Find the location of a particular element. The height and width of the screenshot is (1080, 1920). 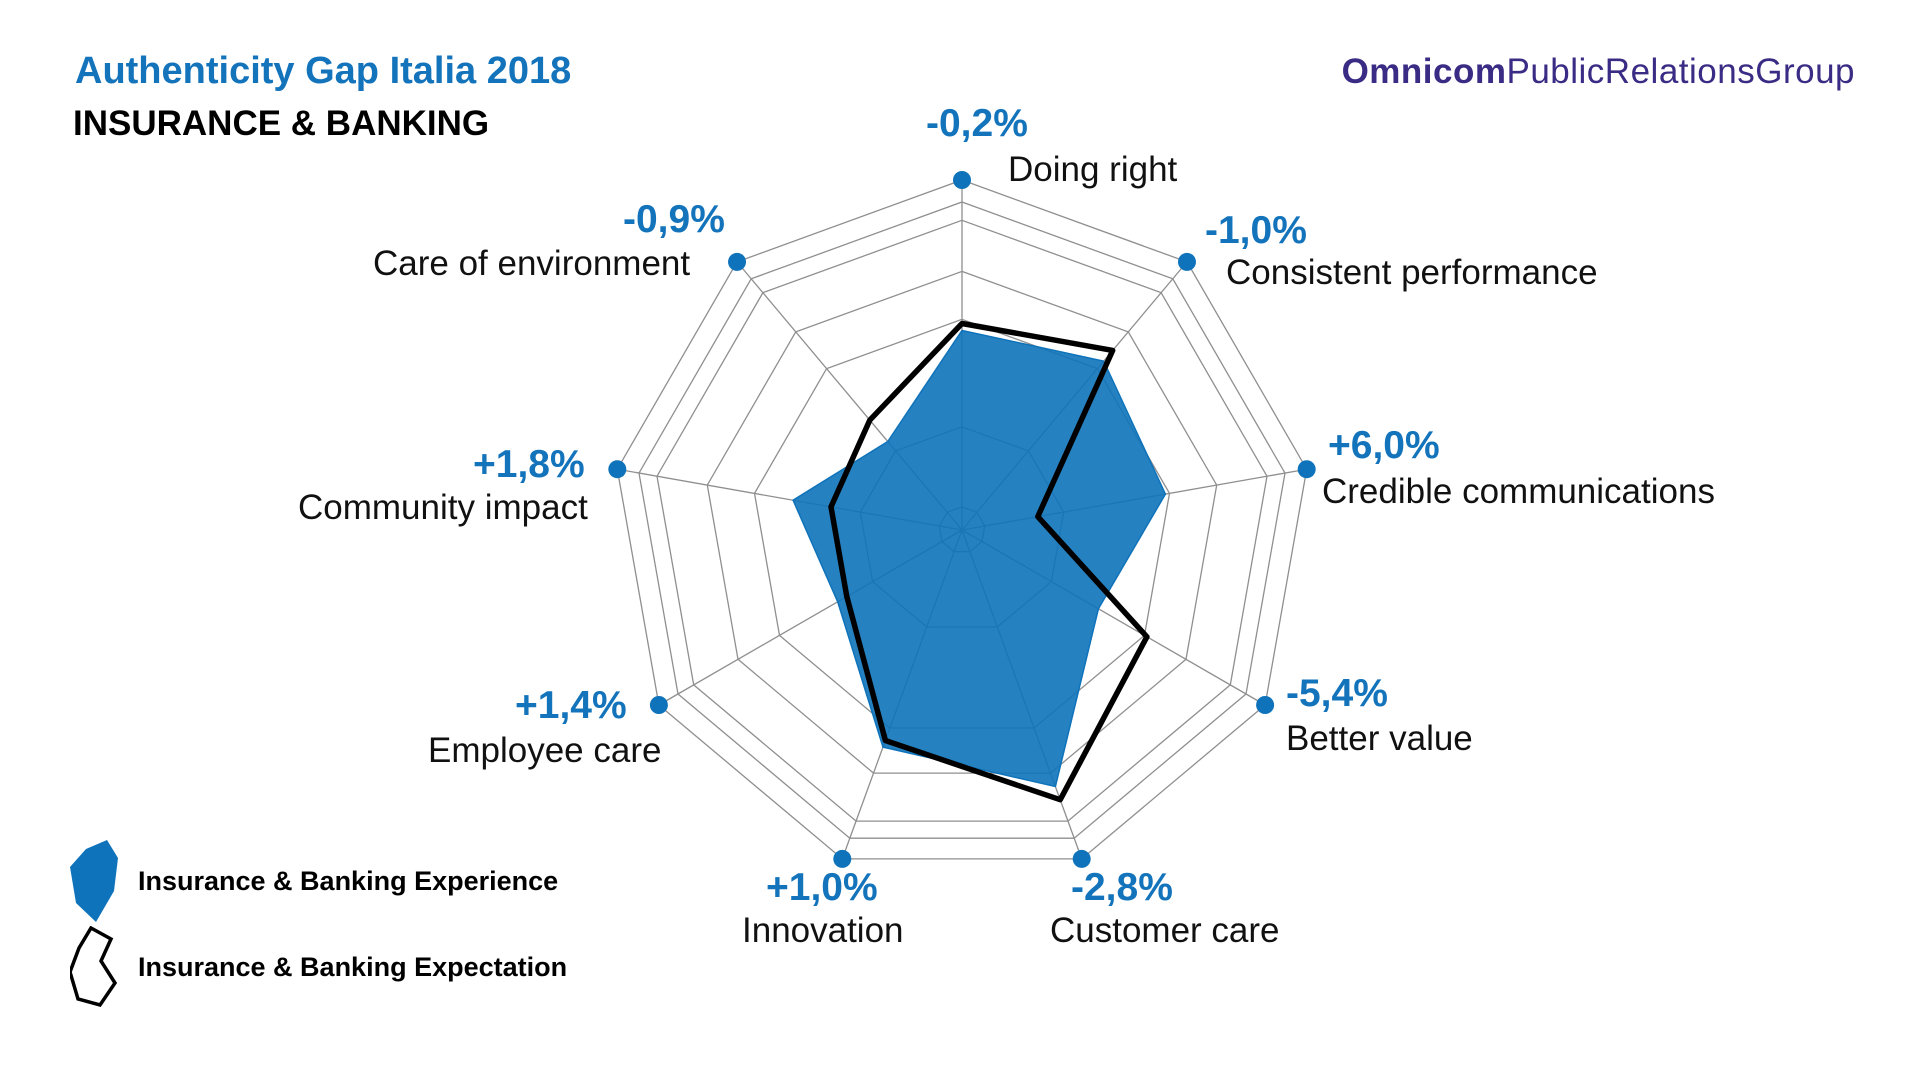

legend-label-experience: Insurance & Banking Experience is located at coordinates (348, 880).